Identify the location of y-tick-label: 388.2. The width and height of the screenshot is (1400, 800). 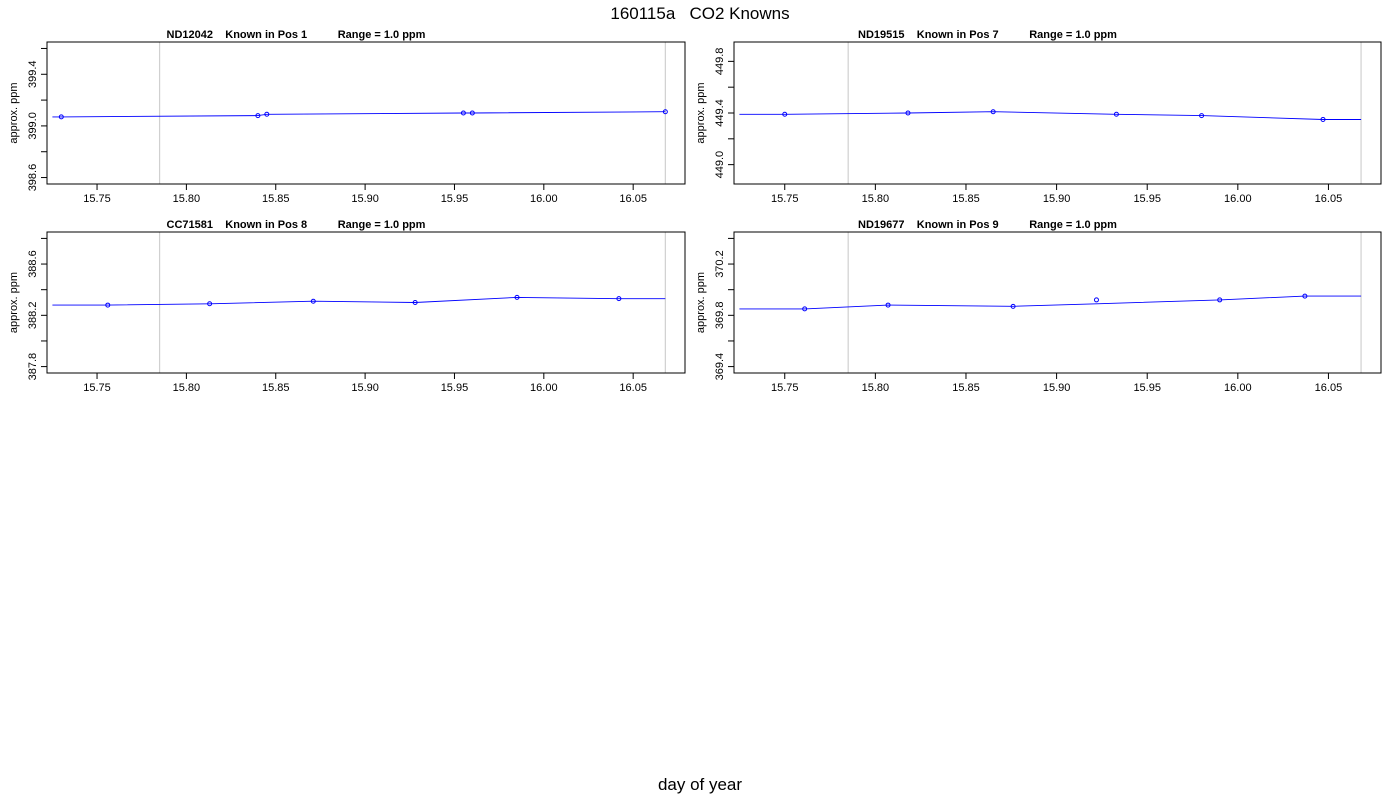
(33, 316).